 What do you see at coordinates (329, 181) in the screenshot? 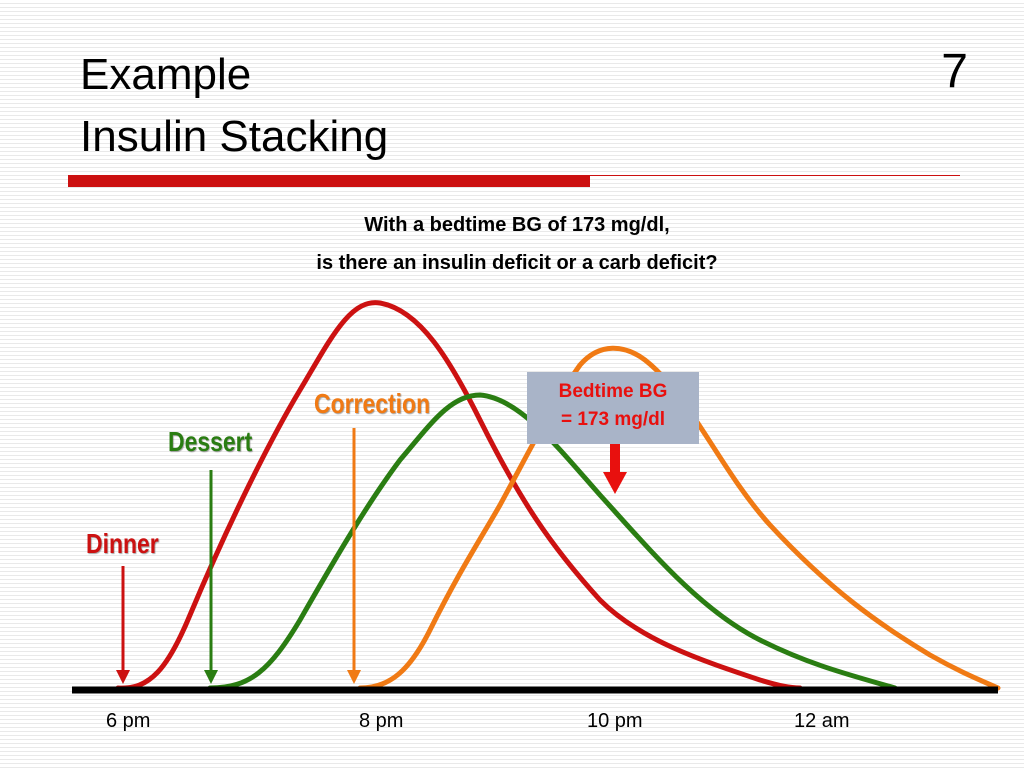
I see `title-underline-bar` at bounding box center [329, 181].